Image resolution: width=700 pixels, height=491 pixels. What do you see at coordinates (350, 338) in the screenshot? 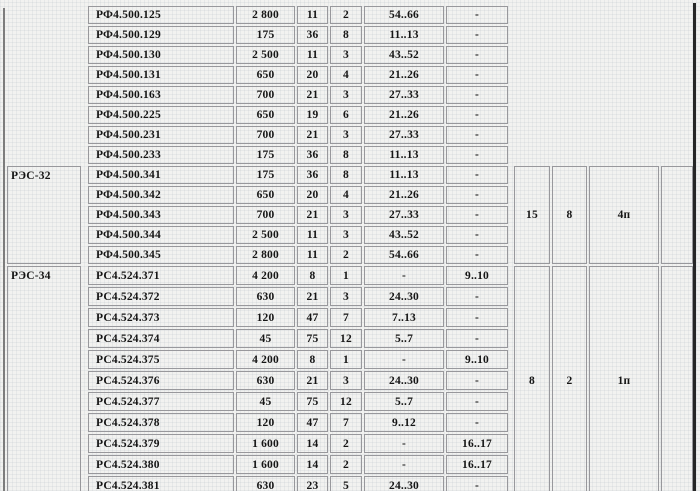
I see `table-row: РС4.524.374 45 75 12 5..7-` at bounding box center [350, 338].